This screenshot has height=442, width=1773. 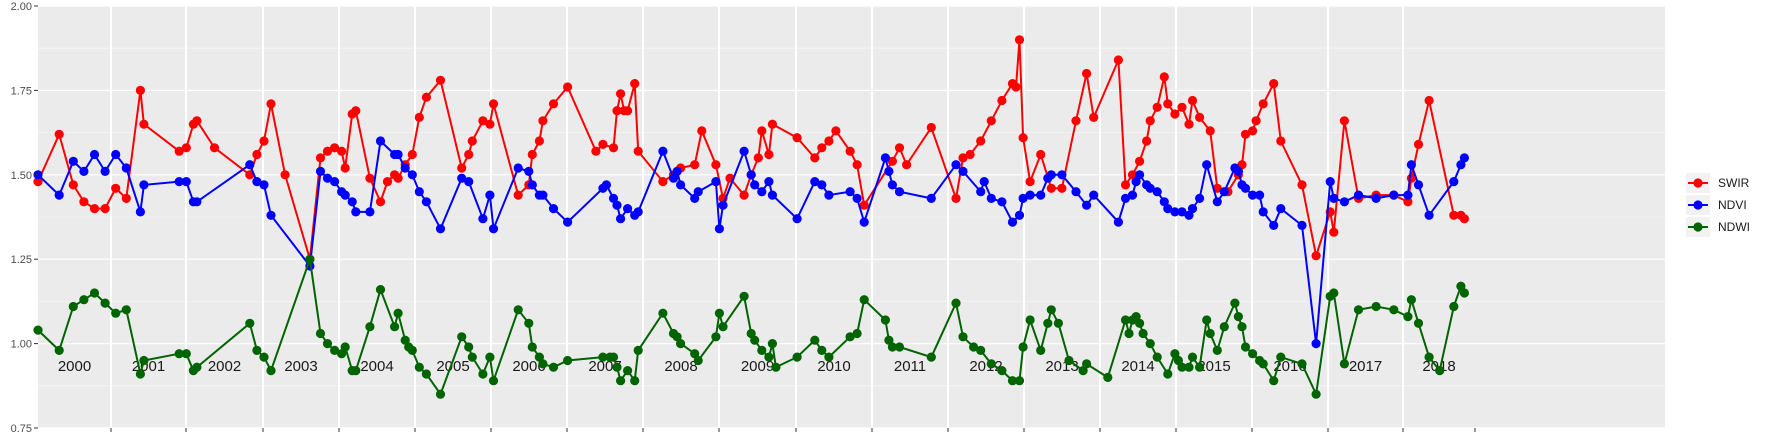 What do you see at coordinates (74, 366) in the screenshot?
I see `year-label: 2000` at bounding box center [74, 366].